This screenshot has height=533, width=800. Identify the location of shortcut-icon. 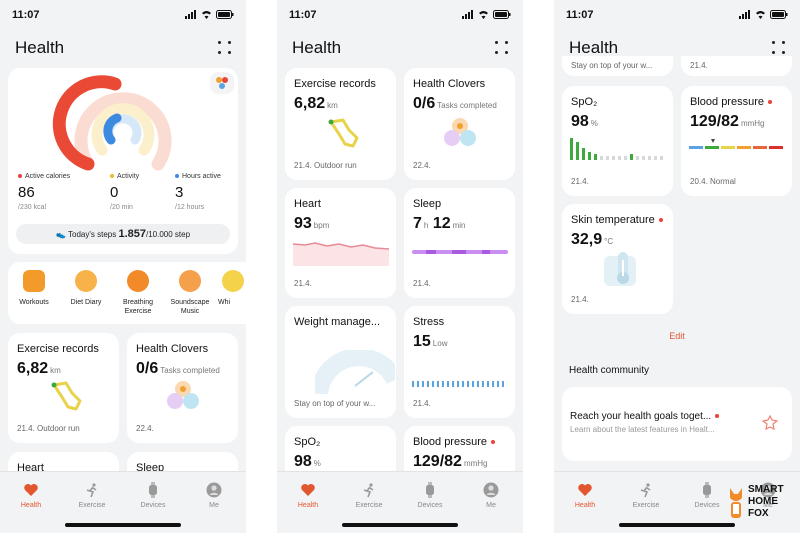
(233, 281).